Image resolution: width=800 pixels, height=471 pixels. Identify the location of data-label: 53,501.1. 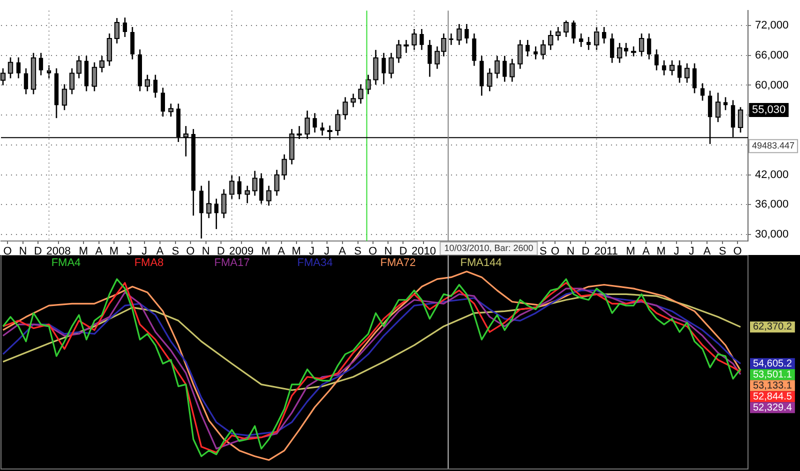
(772, 374).